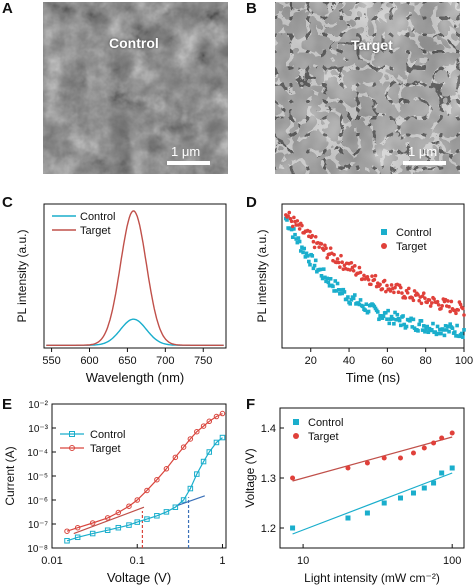 This screenshot has width=474, height=588. I want to click on legend-marker-control, so click(296, 422).